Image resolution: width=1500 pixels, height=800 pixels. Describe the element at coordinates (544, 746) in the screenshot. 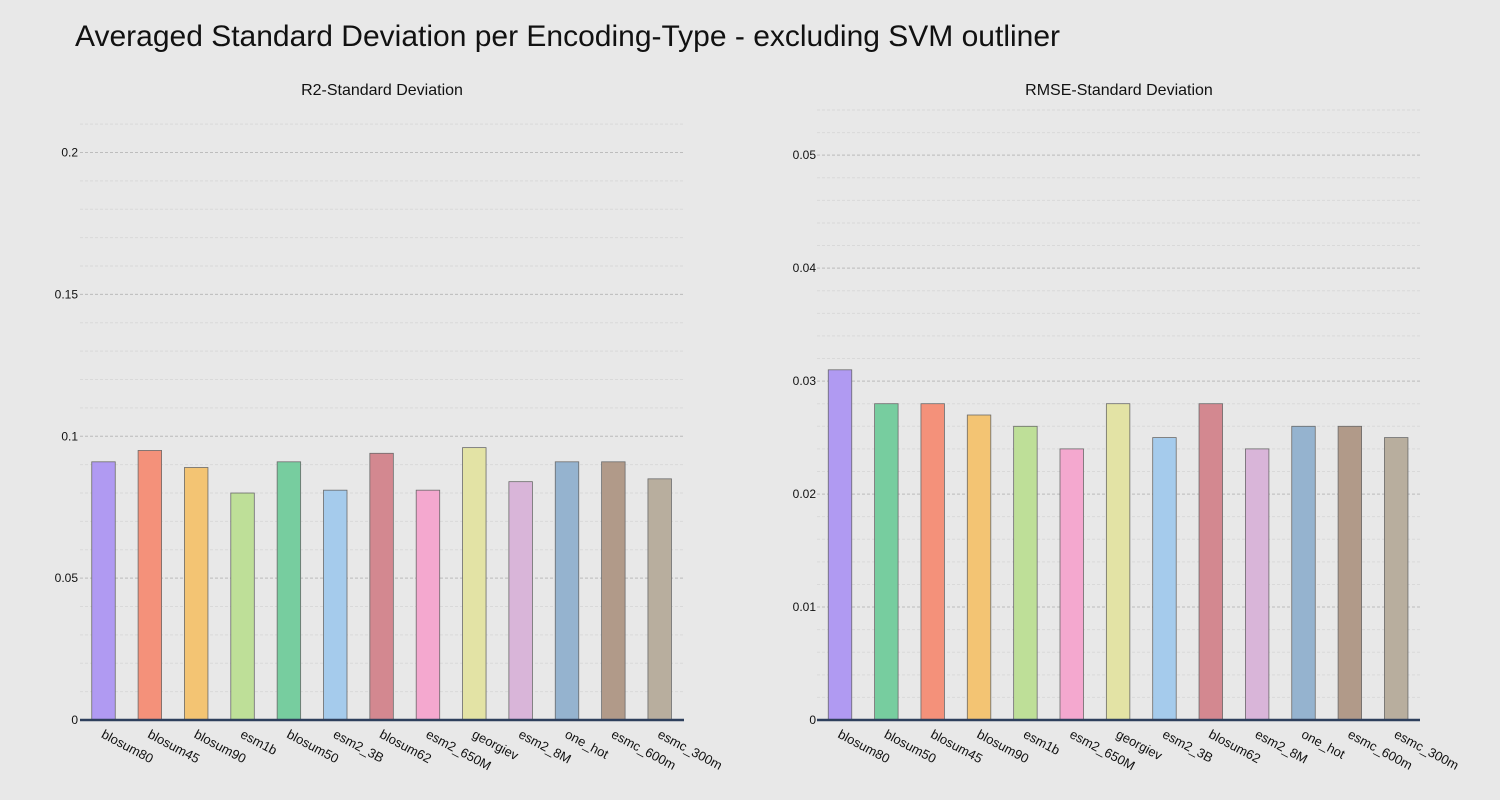

I see `r2-x-tick-label: esm2_8M` at that location.